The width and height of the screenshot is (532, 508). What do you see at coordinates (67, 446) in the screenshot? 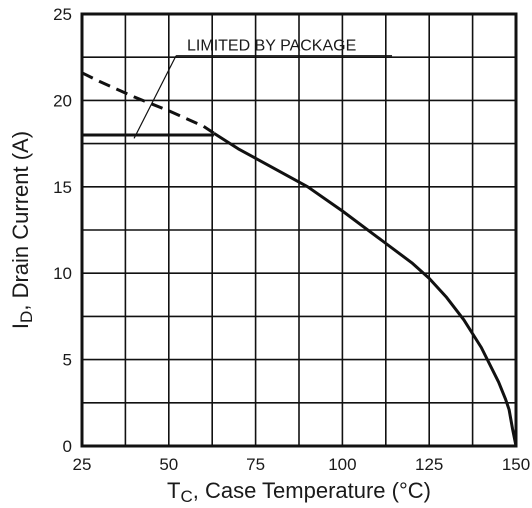
I see `y-tick-label: 0` at bounding box center [67, 446].